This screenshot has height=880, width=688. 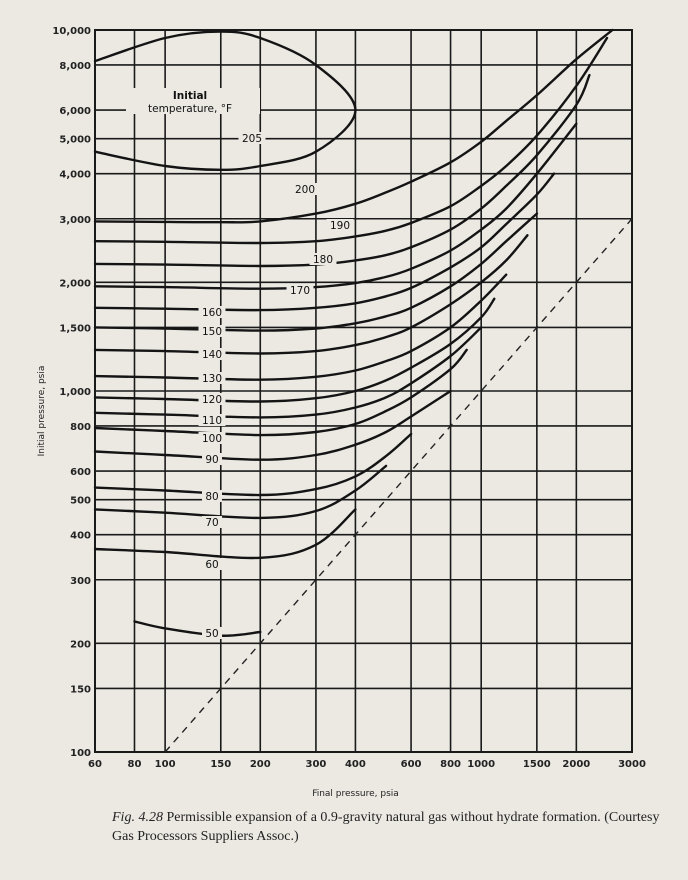 What do you see at coordinates (71, 31) in the screenshot?
I see `y-tick-label-10000: 10,000` at bounding box center [71, 31].